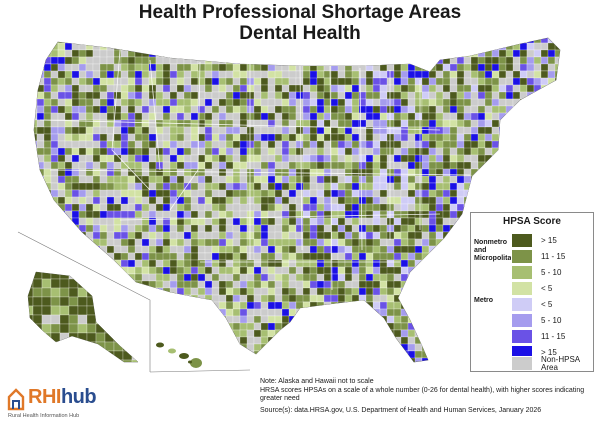 Image resolution: width=600 pixels, height=431 pixels. What do you see at coordinates (532, 221) in the screenshot?
I see `legend-title: HPSA Score` at bounding box center [532, 221].